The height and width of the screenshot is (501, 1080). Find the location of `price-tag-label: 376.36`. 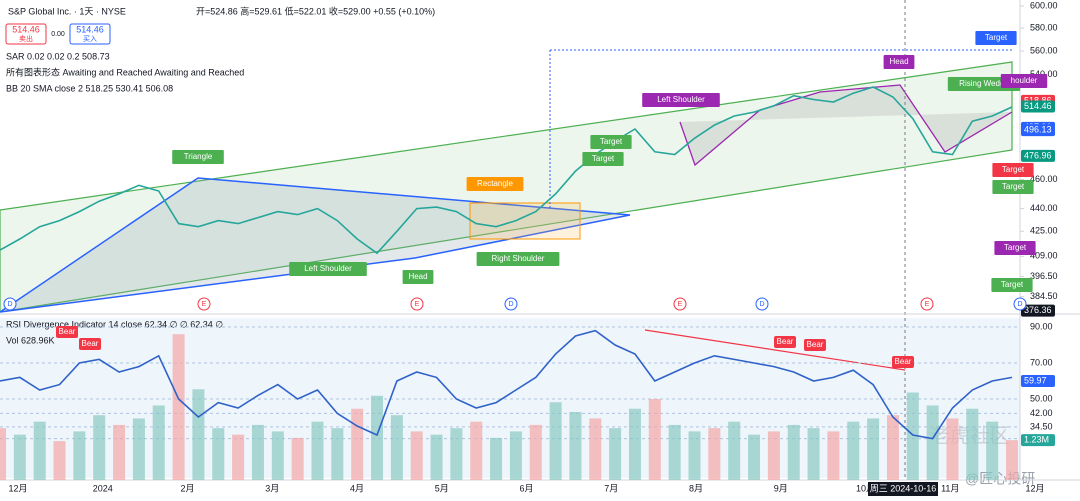

price-tag-label: 376.36 is located at coordinates (1038, 310).